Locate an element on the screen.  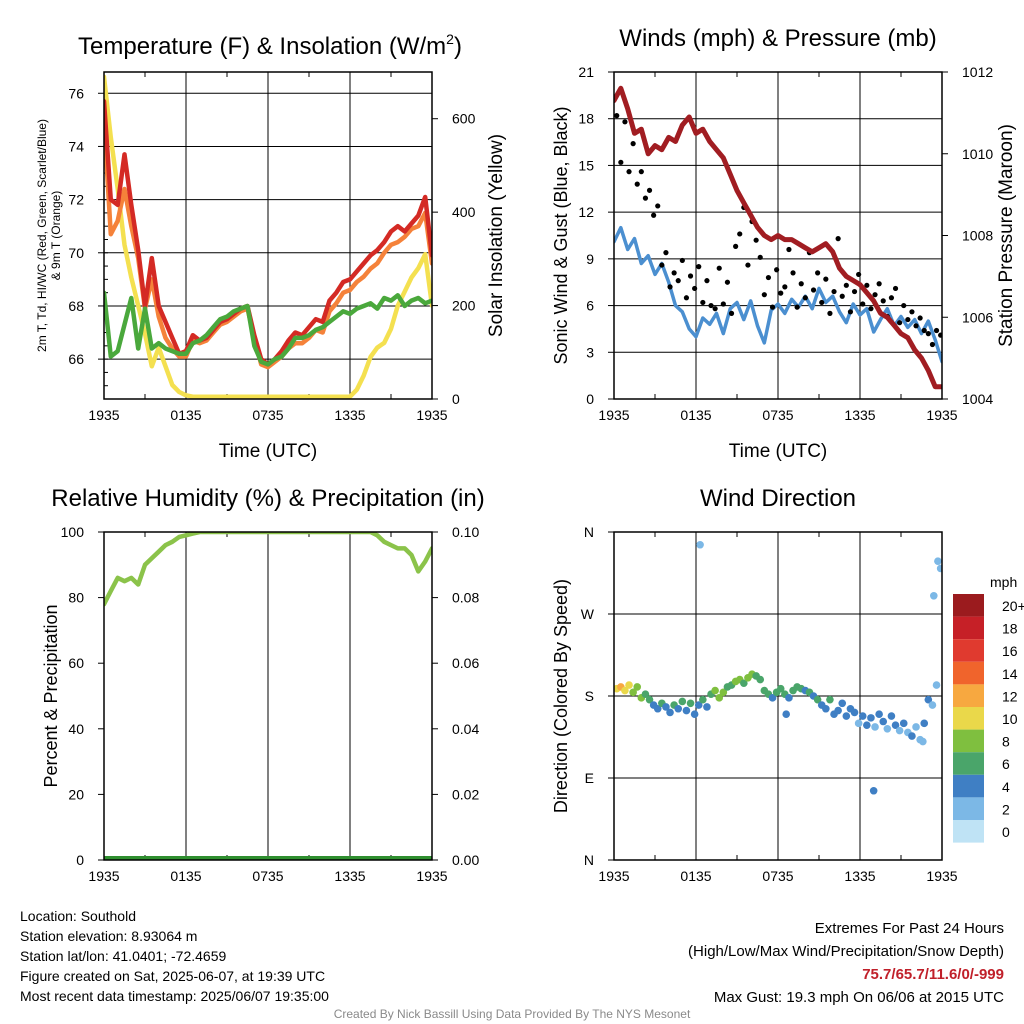
y-axis-label: Percent & Precipitation is located at coordinates (51, 695).